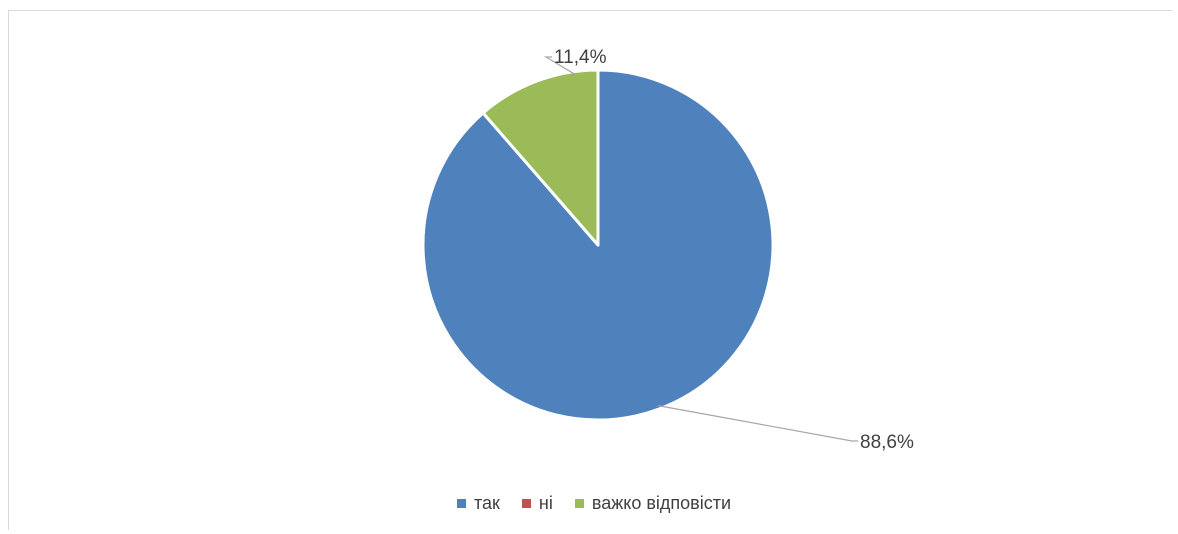  What do you see at coordinates (560, 66) in the screenshot?
I see `leader-line-vazhko` at bounding box center [560, 66].